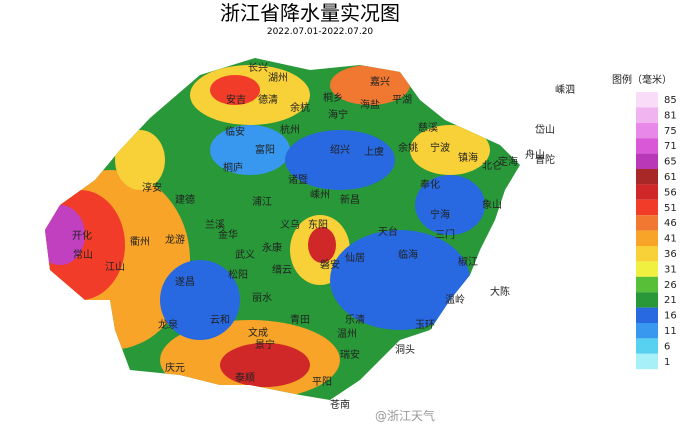 This screenshot has width=690, height=435. What do you see at coordinates (500, 291) in the screenshot?
I see `place-label: 大陈` at bounding box center [500, 291].